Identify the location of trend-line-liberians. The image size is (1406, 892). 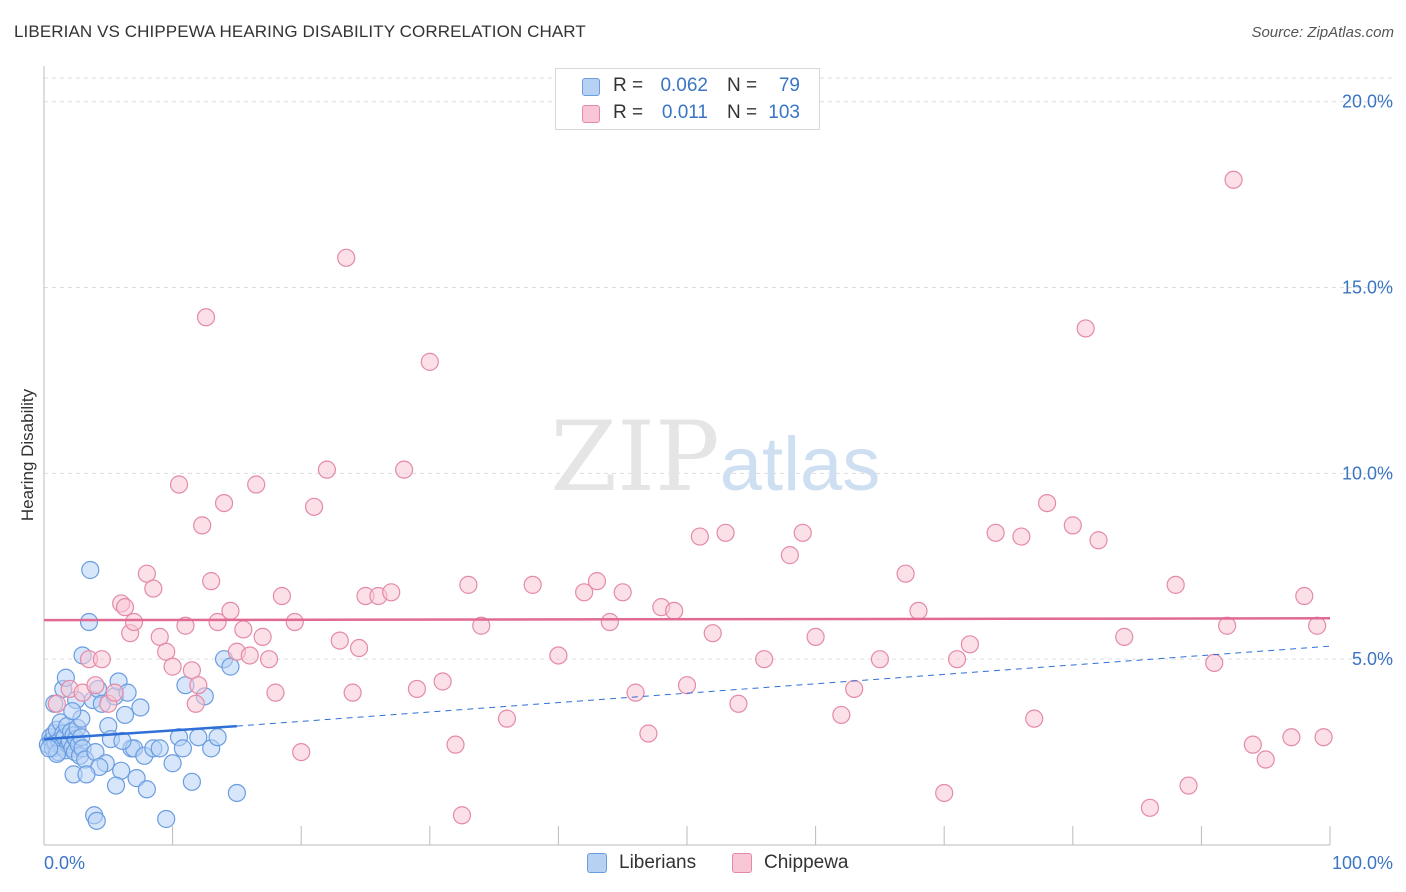
(140, 732).